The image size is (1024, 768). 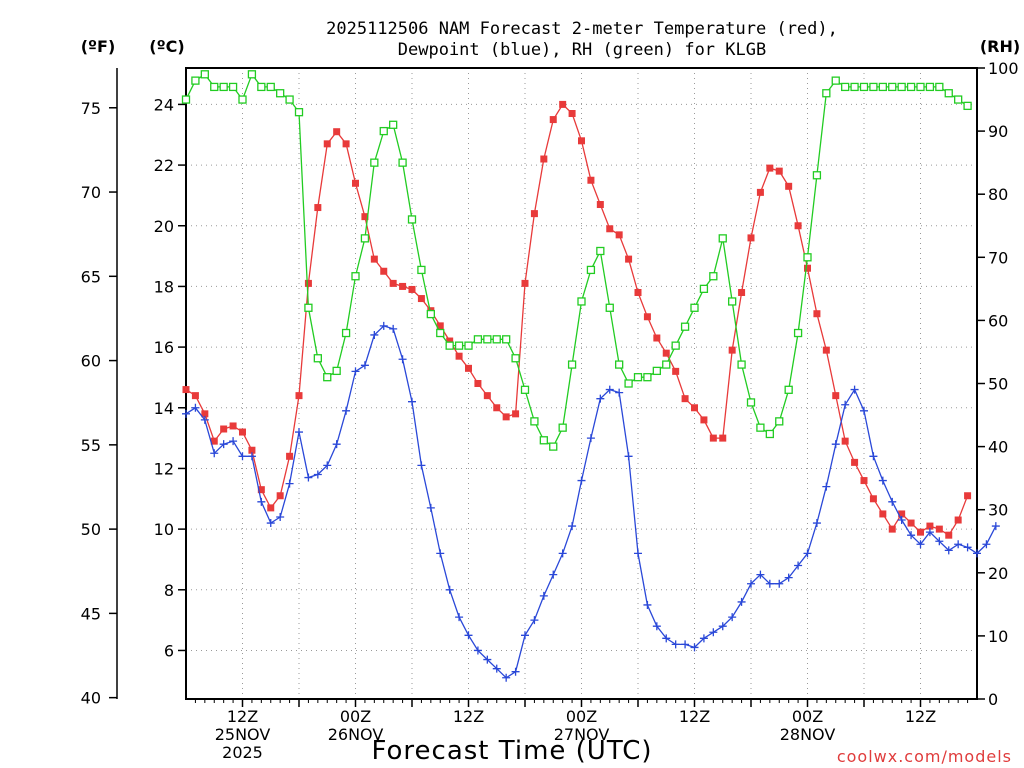 I want to click on celsius-tick-label: 20, so click(x=164, y=226).